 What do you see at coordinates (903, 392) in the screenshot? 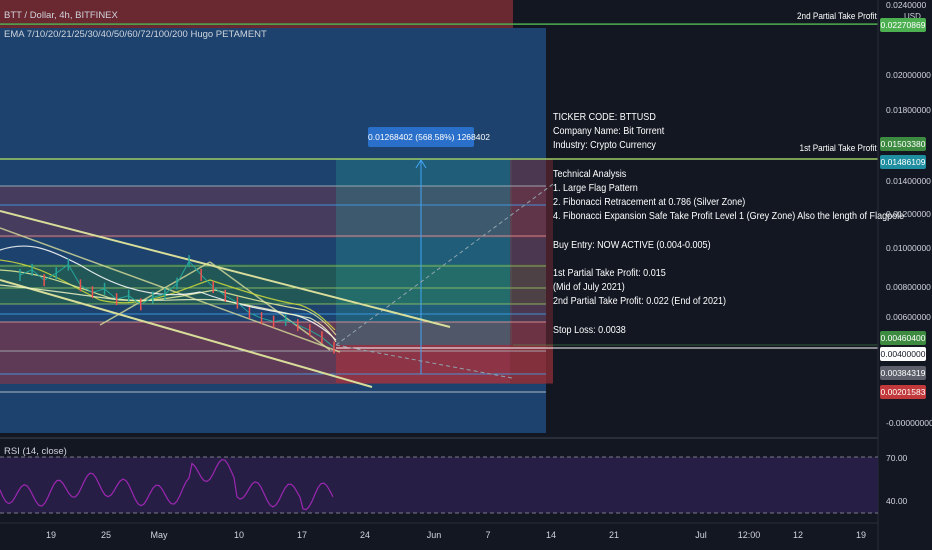
I see `price-tag-low: 0.00201583` at bounding box center [903, 392].